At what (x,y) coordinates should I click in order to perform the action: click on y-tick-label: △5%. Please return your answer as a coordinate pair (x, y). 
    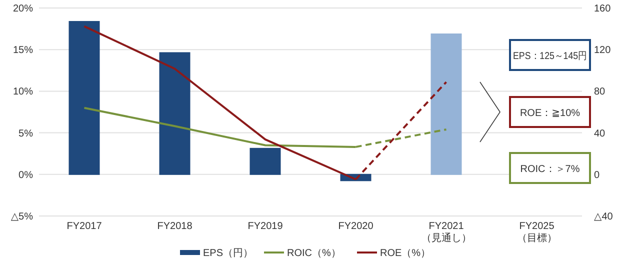
    Looking at the image, I should click on (22, 217).